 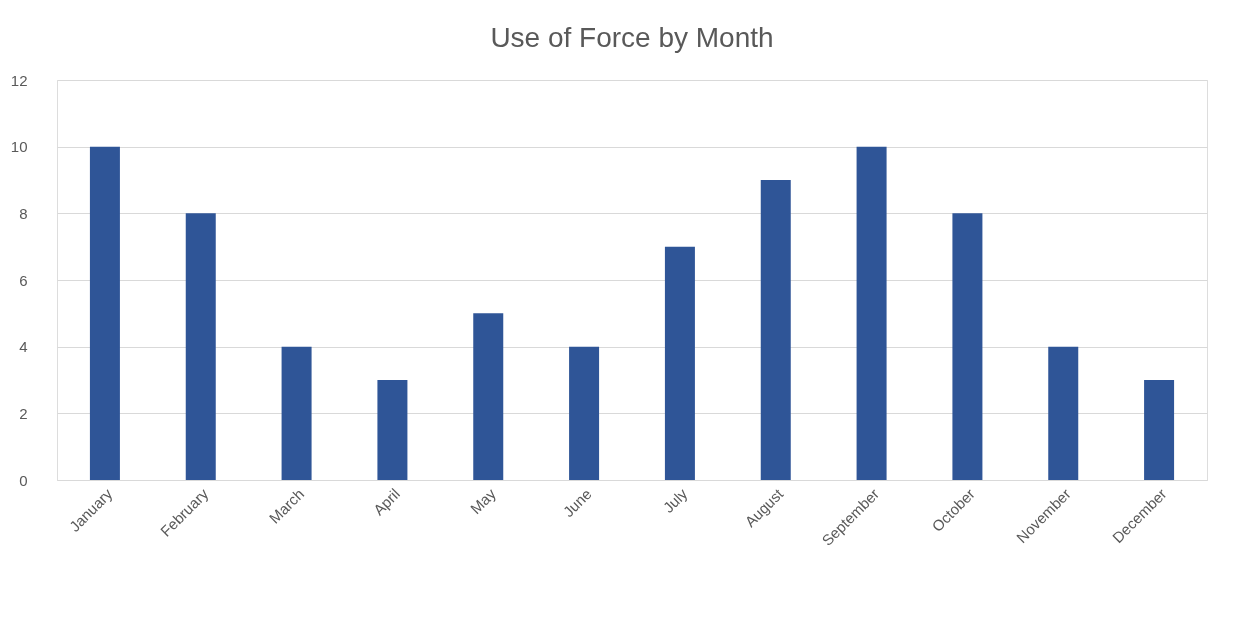 I want to click on x-tick-label: July, so click(x=675, y=500).